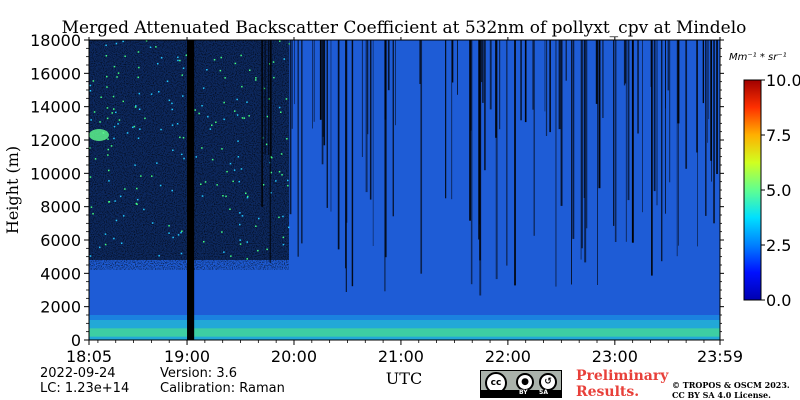 The image size is (800, 400). Describe the element at coordinates (404, 378) in the screenshot. I see `x-axis-label: UTC` at that location.